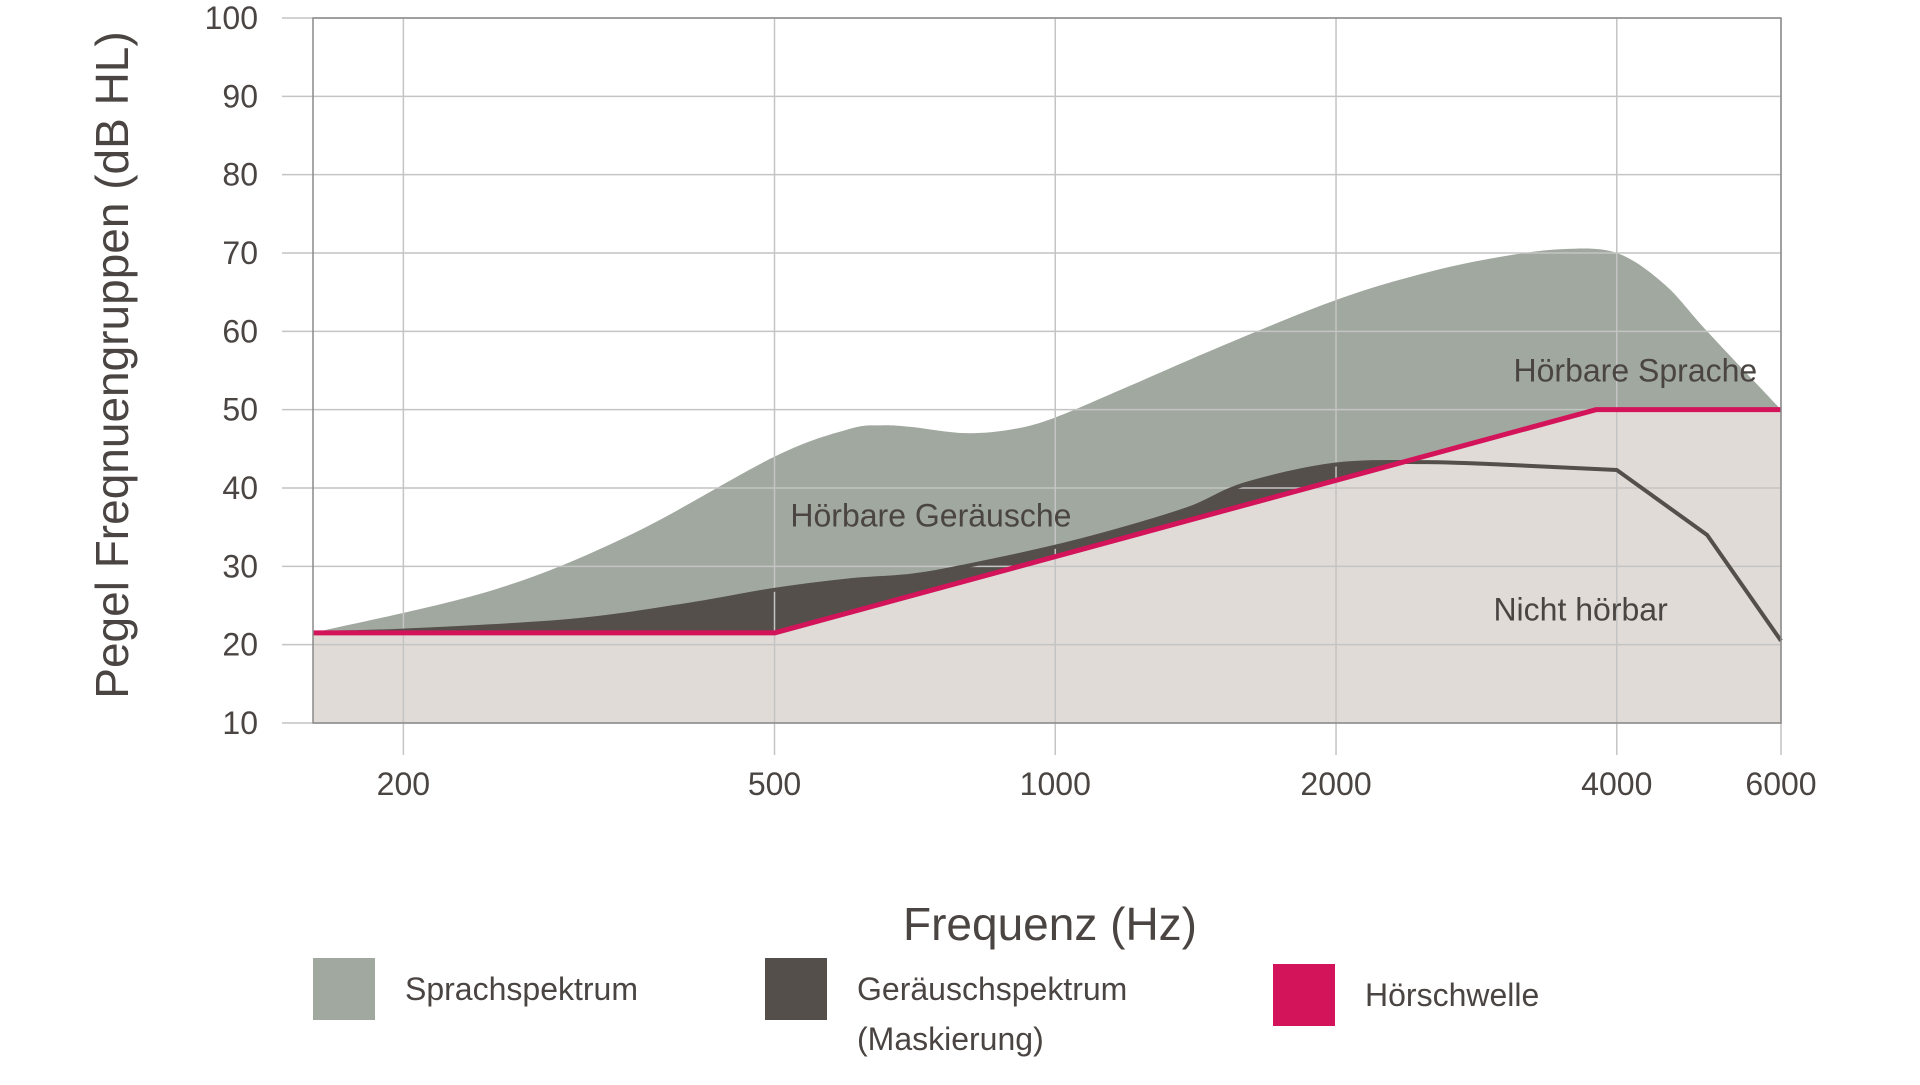  What do you see at coordinates (992, 989) in the screenshot?
I see `legend-label-line: Geräuschspektrum` at bounding box center [992, 989].